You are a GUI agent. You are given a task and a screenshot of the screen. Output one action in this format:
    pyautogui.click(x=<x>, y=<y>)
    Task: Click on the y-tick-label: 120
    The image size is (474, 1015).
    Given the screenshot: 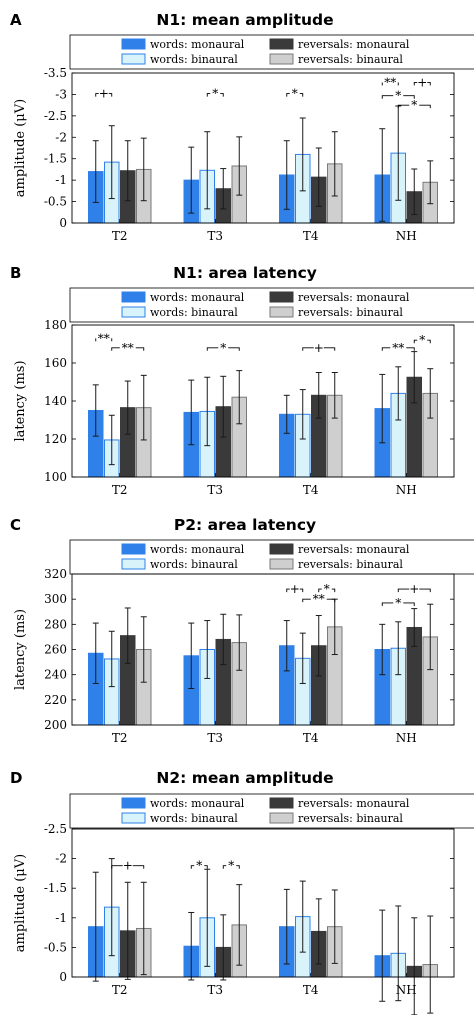 What is the action you would take?
    pyautogui.click(x=55, y=439)
    